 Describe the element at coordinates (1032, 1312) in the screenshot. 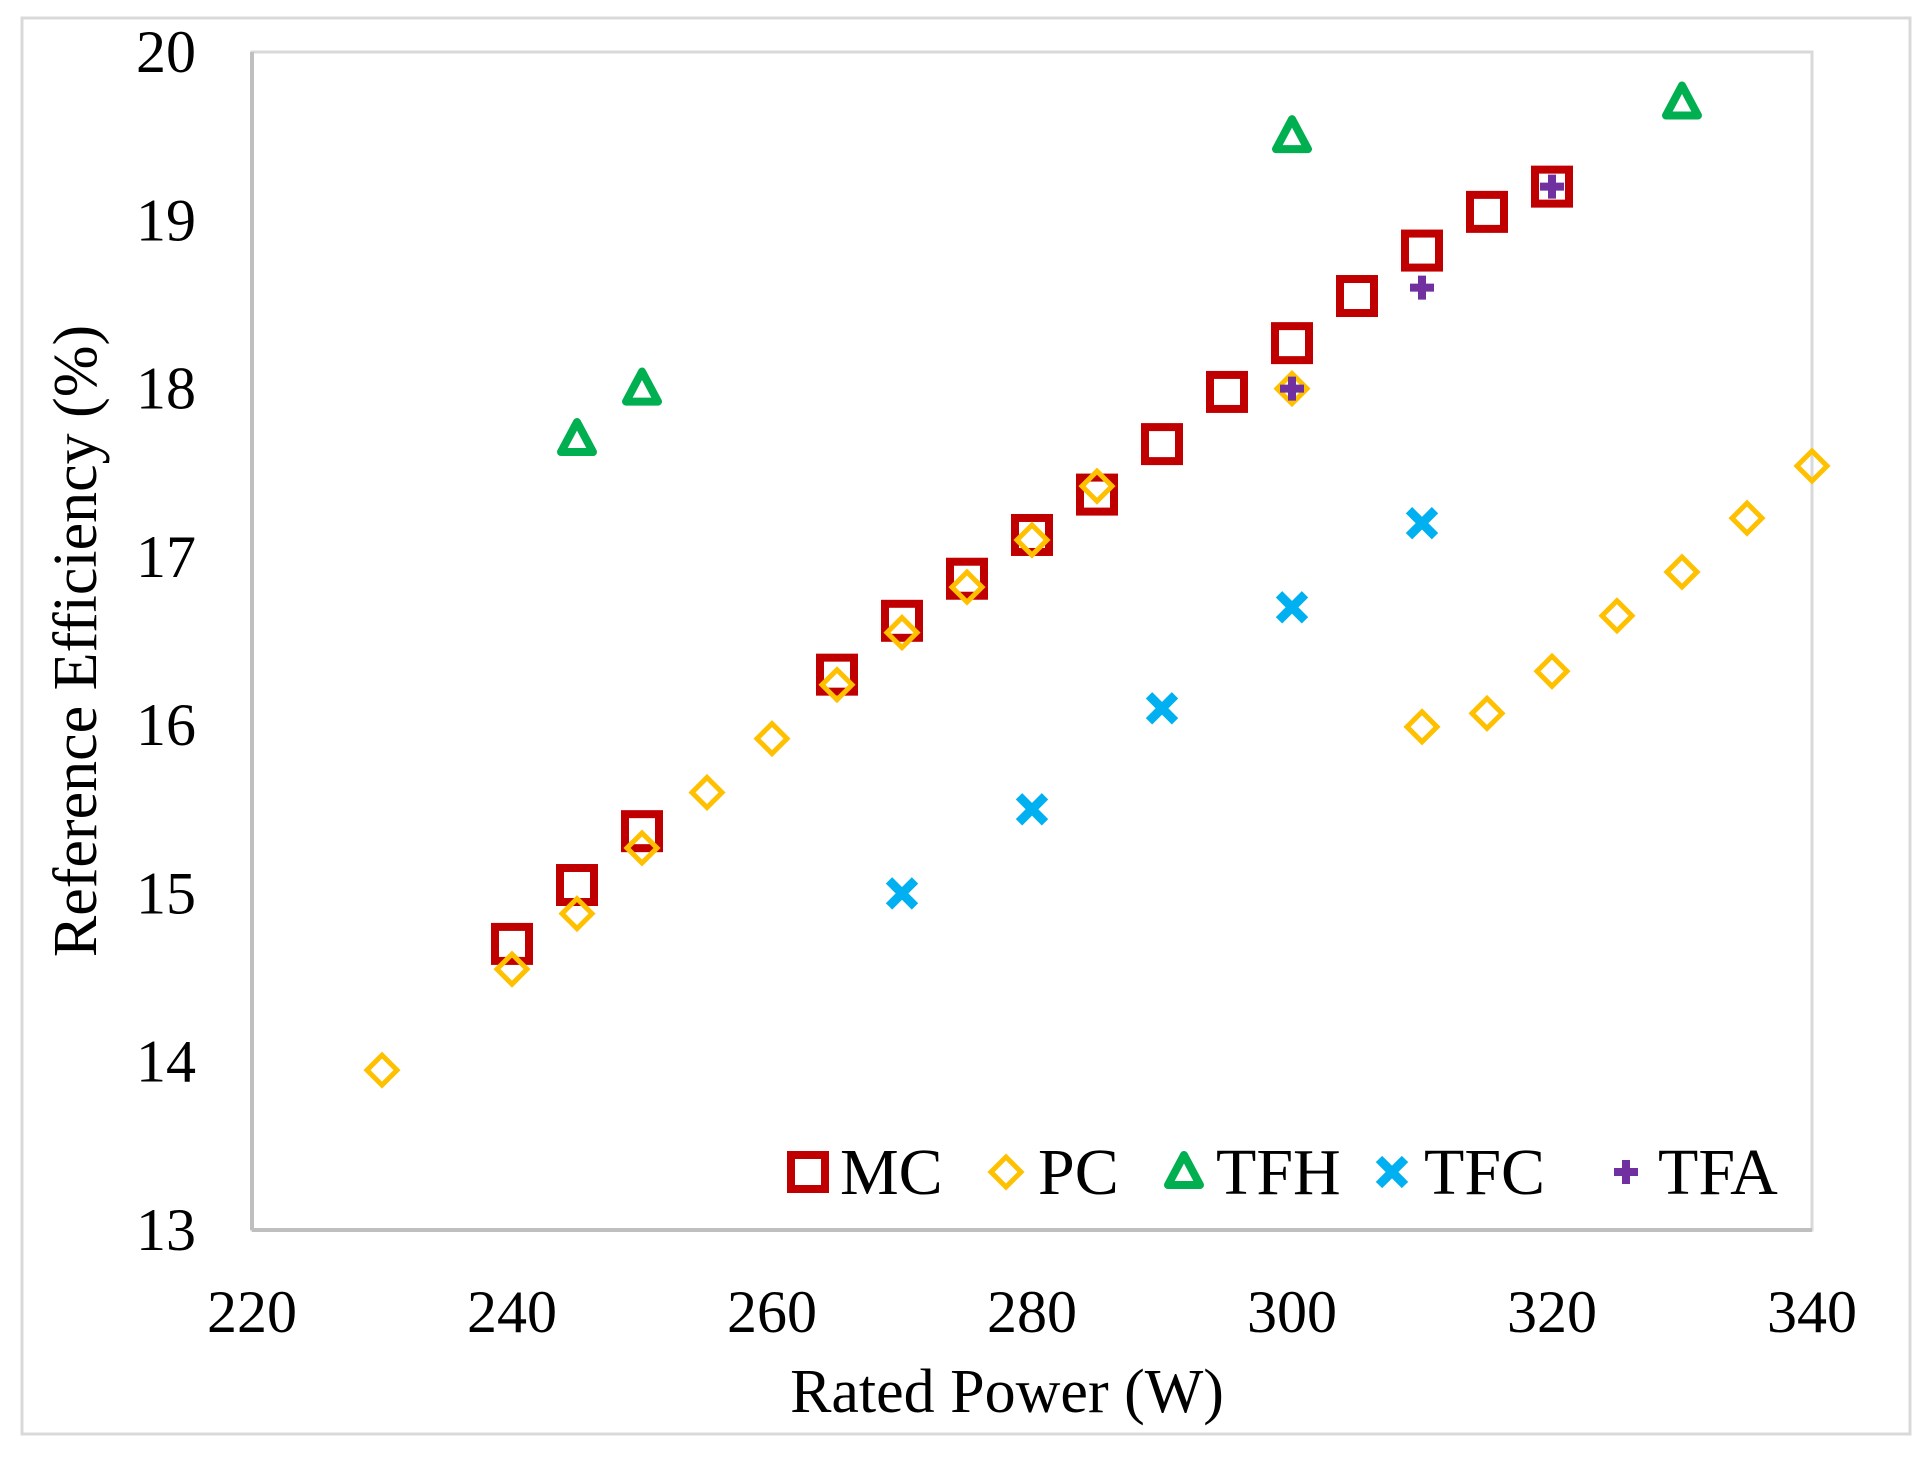

I see `x-tick-label: 280` at that location.